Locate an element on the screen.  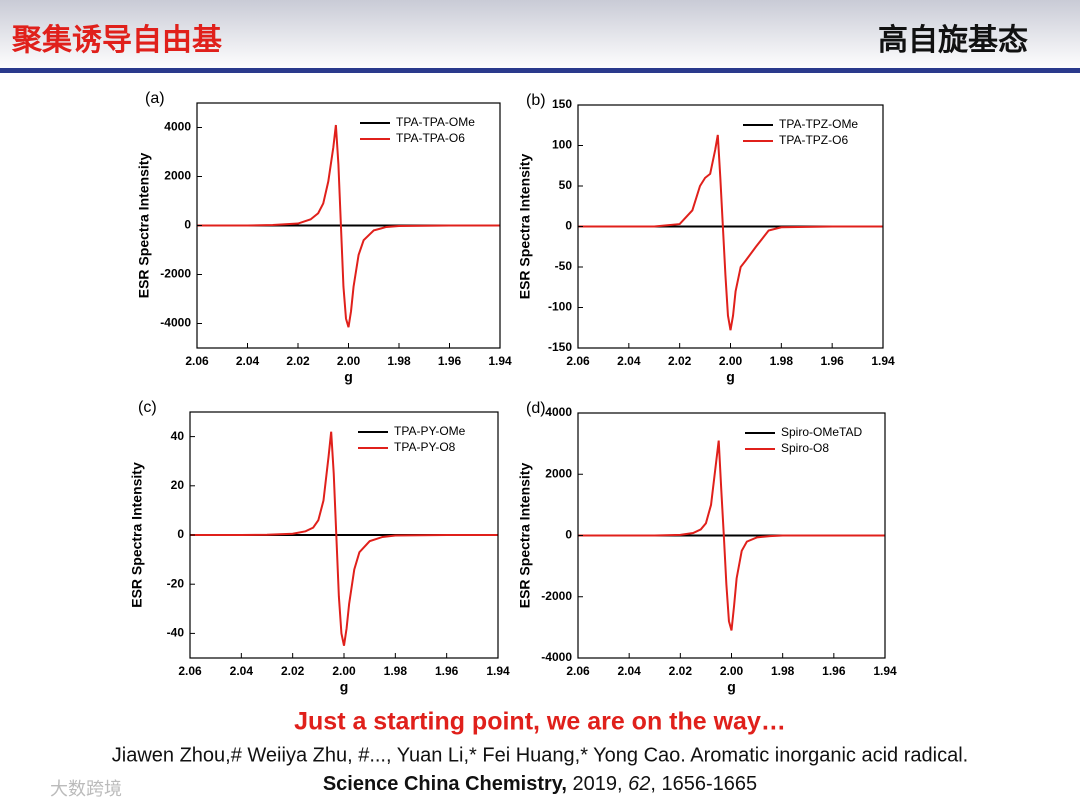
header-right: 高自旋基态 is located at coordinates (953, 40).